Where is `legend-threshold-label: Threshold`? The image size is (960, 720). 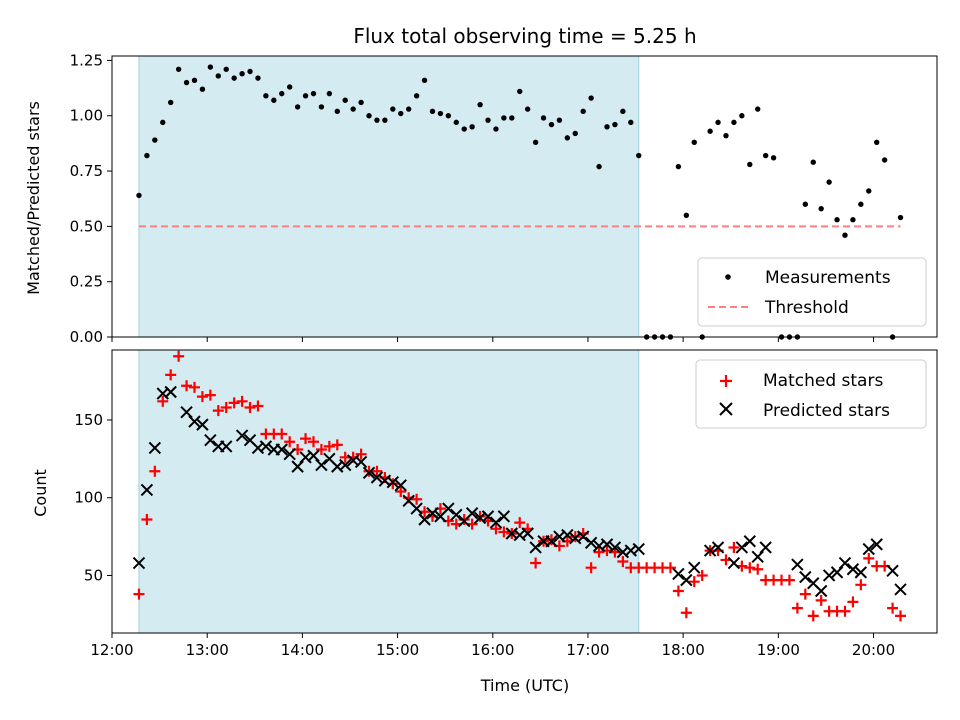 legend-threshold-label: Threshold is located at coordinates (806, 308).